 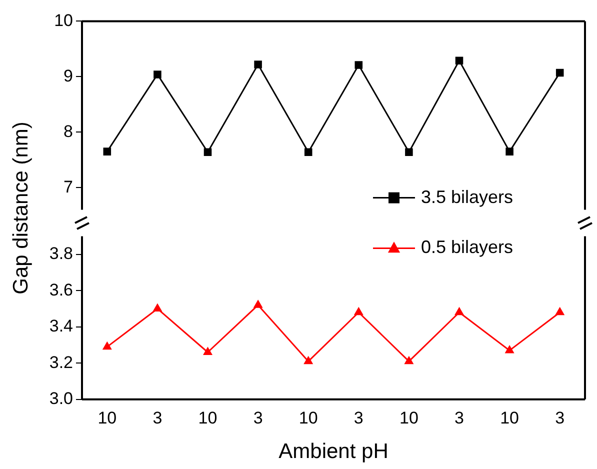 I want to click on y-tick-label: 7, so click(x=68, y=186).